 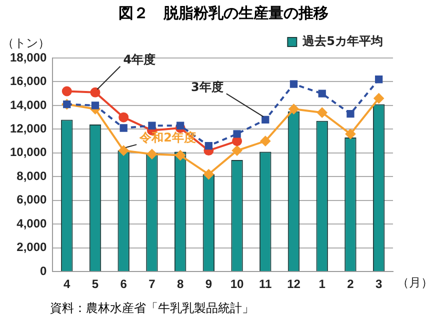 What do you see at coordinates (152, 308) in the screenshot?
I see `text: 資料：農林水産省「牛乳乳製品統計」` at bounding box center [152, 308].